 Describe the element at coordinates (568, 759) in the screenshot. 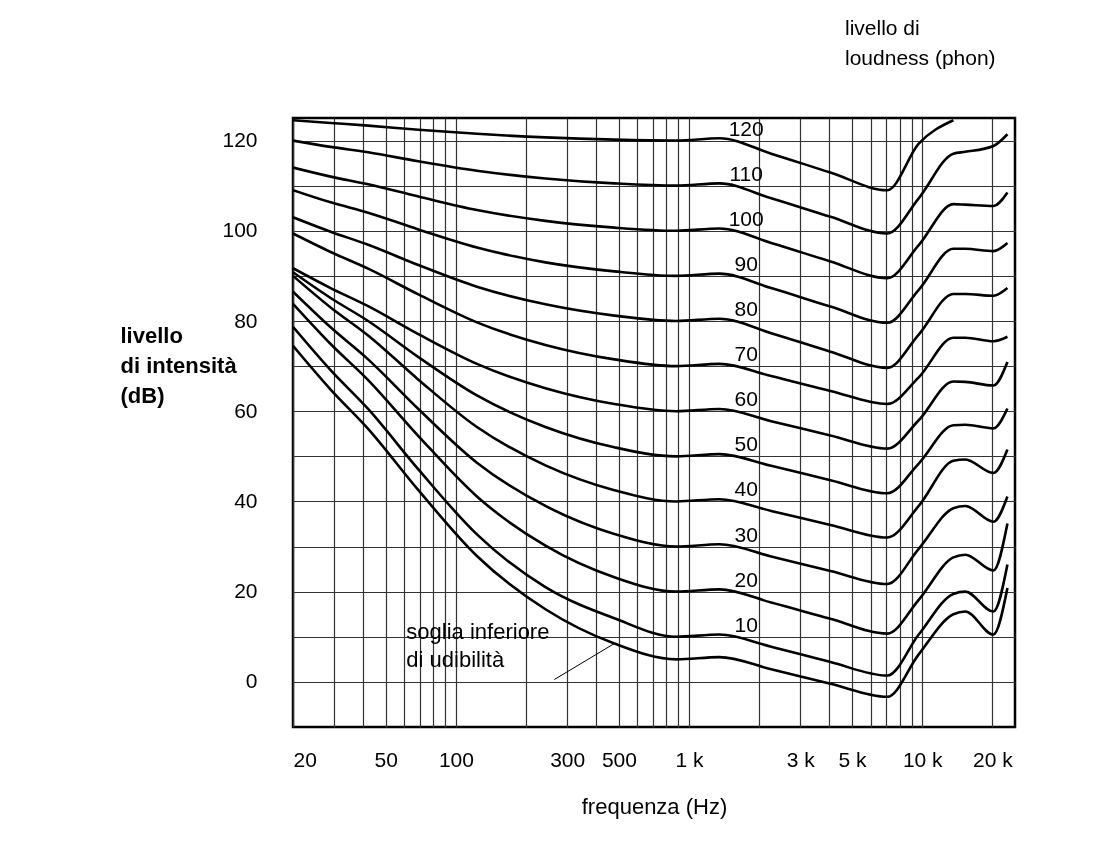

I see `x-tick-label: 300` at that location.